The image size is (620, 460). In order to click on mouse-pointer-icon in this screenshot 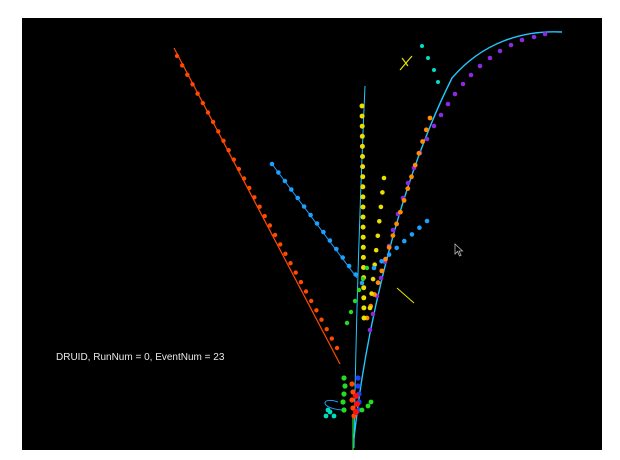, I will do `click(459, 250)`.